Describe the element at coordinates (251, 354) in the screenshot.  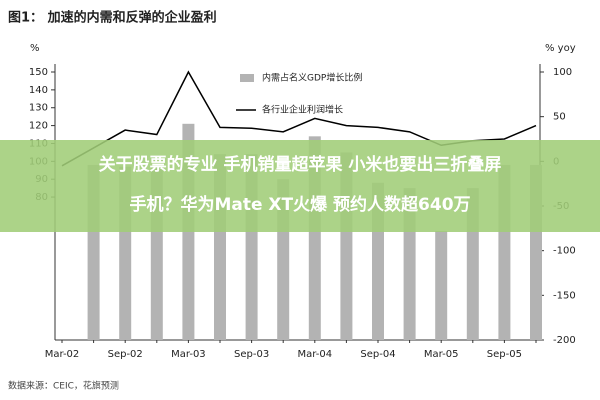
I see `x-tick-label: Sep-03` at that location.